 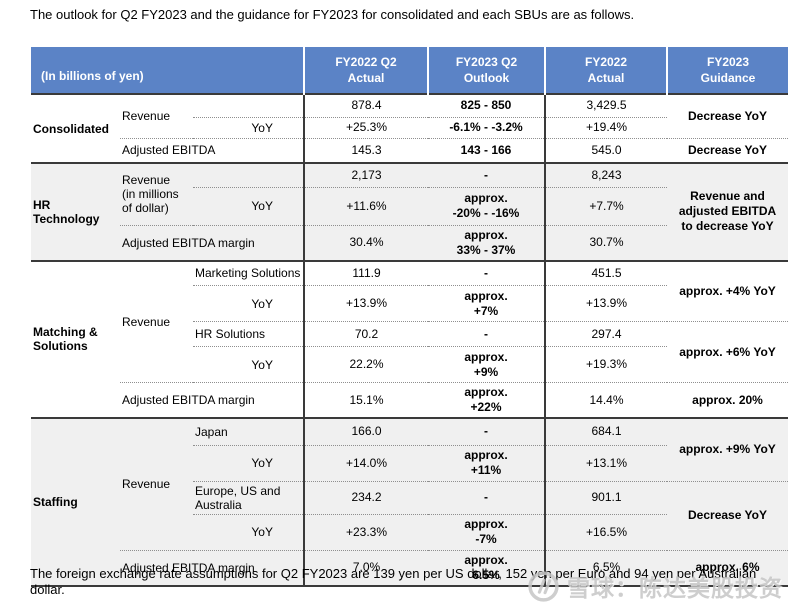 What do you see at coordinates (366, 334) in the screenshot?
I see `value-cell: 70.2` at bounding box center [366, 334].